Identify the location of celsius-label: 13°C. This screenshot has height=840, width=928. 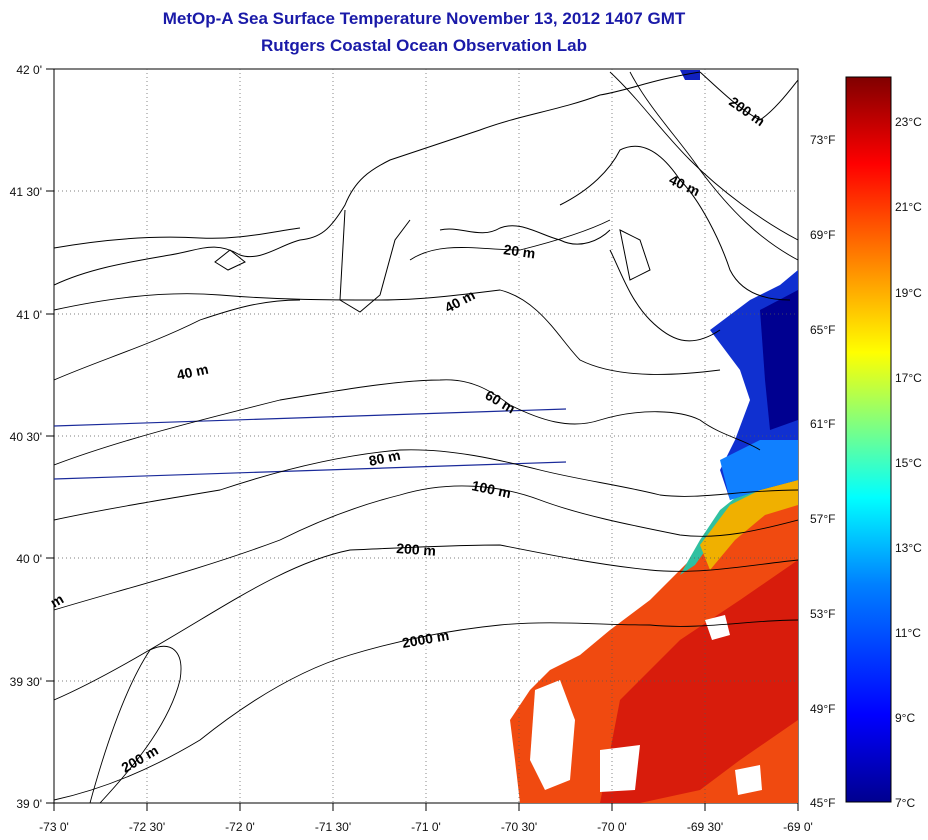
(908, 548).